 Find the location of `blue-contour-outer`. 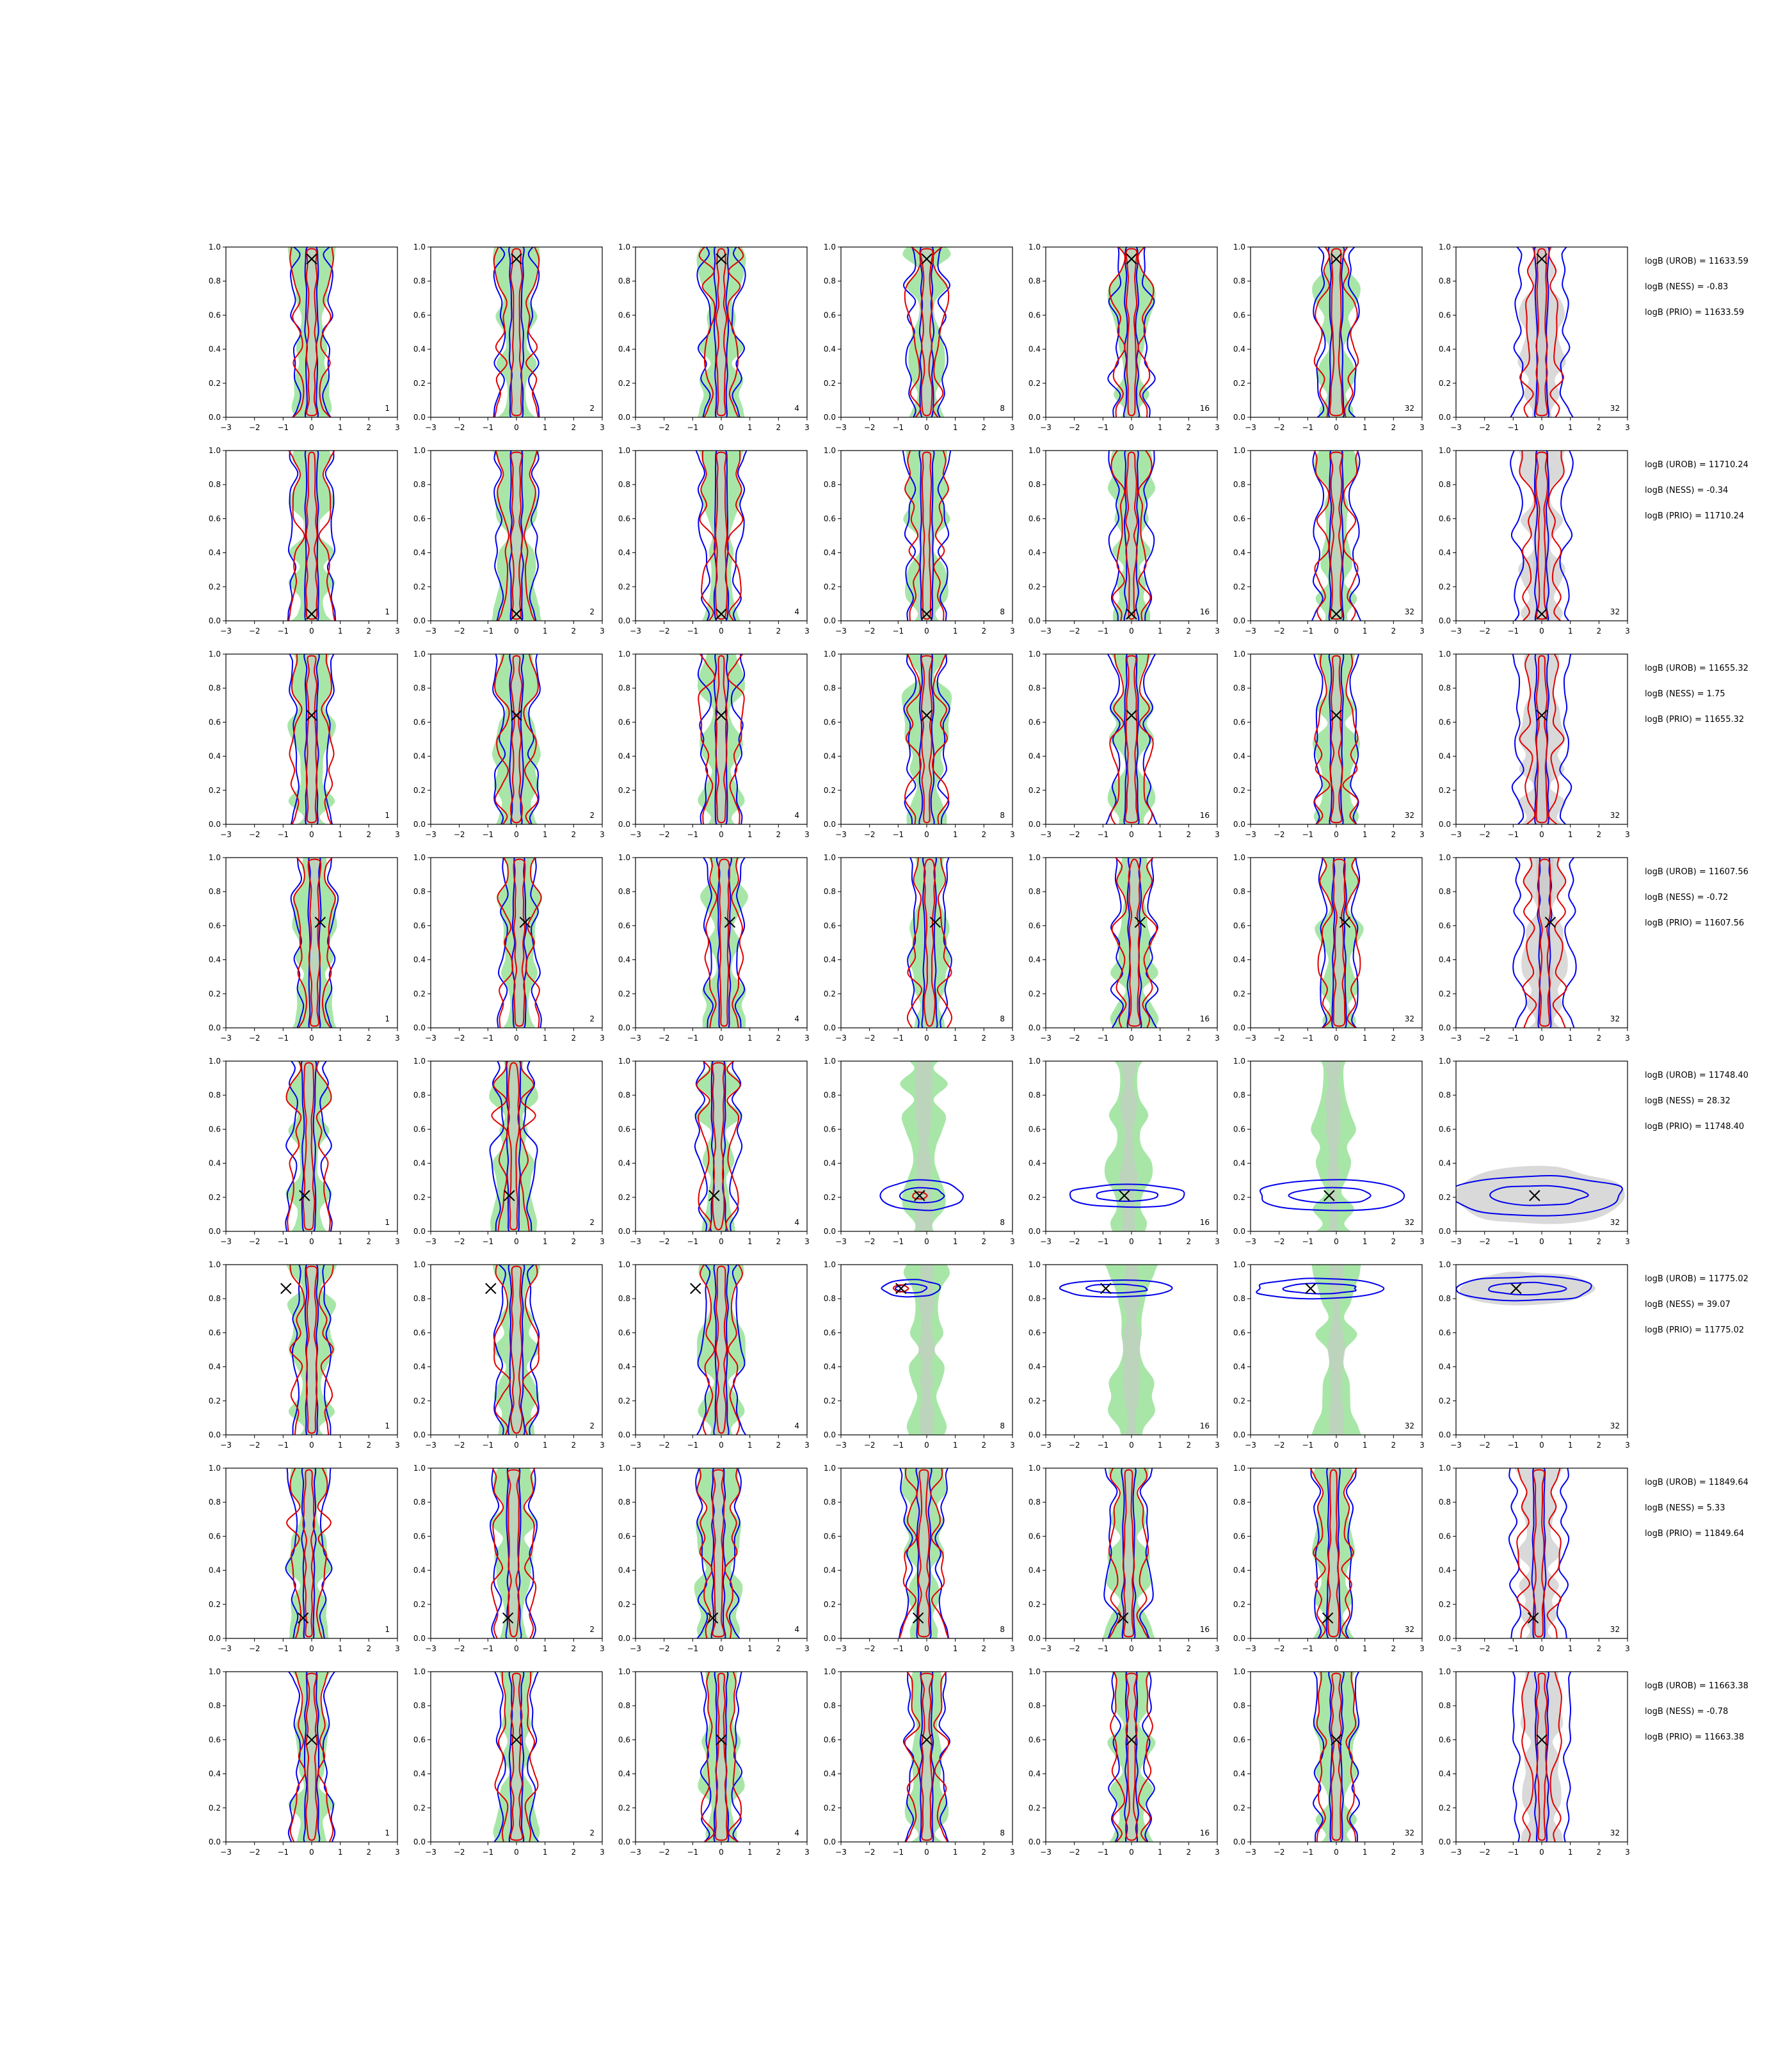

blue-contour-outer is located at coordinates (924, 1553).